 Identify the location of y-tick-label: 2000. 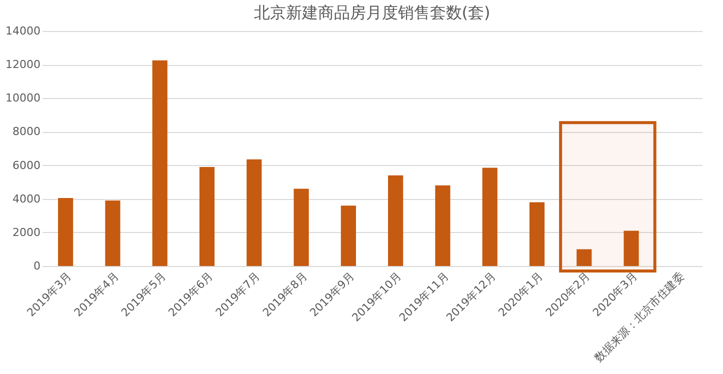
(26, 232).